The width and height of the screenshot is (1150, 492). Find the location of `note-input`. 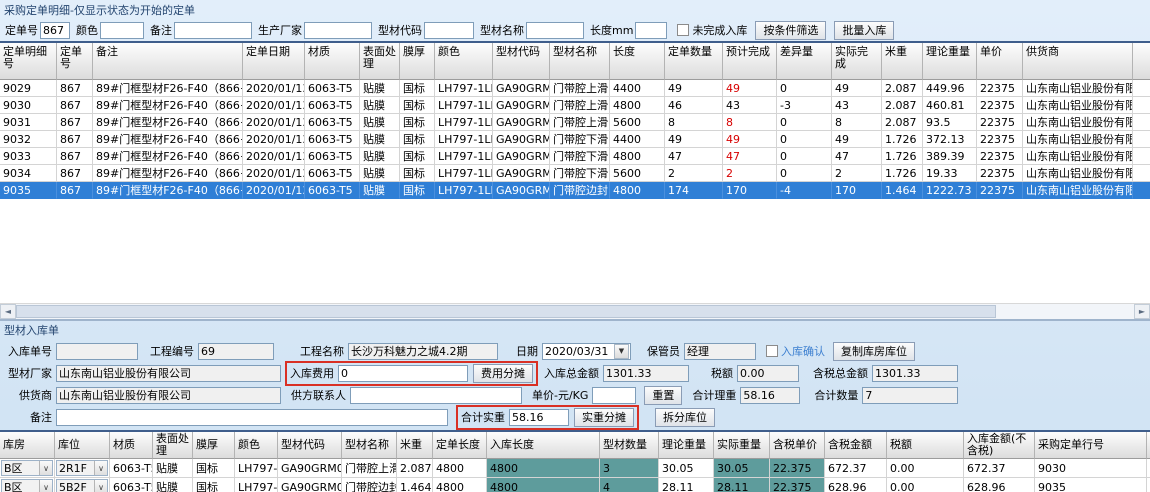

note-input is located at coordinates (252, 417).